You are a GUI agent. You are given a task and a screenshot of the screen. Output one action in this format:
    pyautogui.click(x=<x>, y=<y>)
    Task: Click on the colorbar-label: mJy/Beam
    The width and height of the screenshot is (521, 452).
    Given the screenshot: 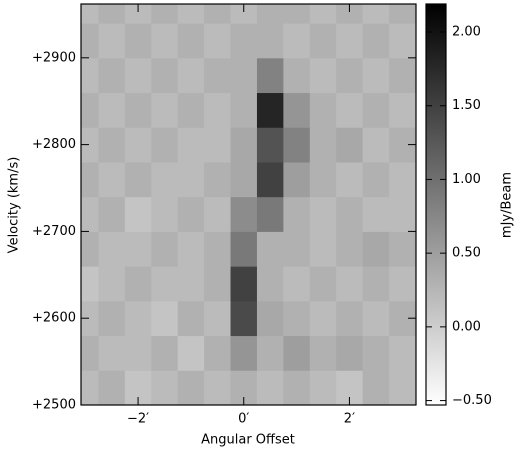 What is the action you would take?
    pyautogui.click(x=507, y=205)
    